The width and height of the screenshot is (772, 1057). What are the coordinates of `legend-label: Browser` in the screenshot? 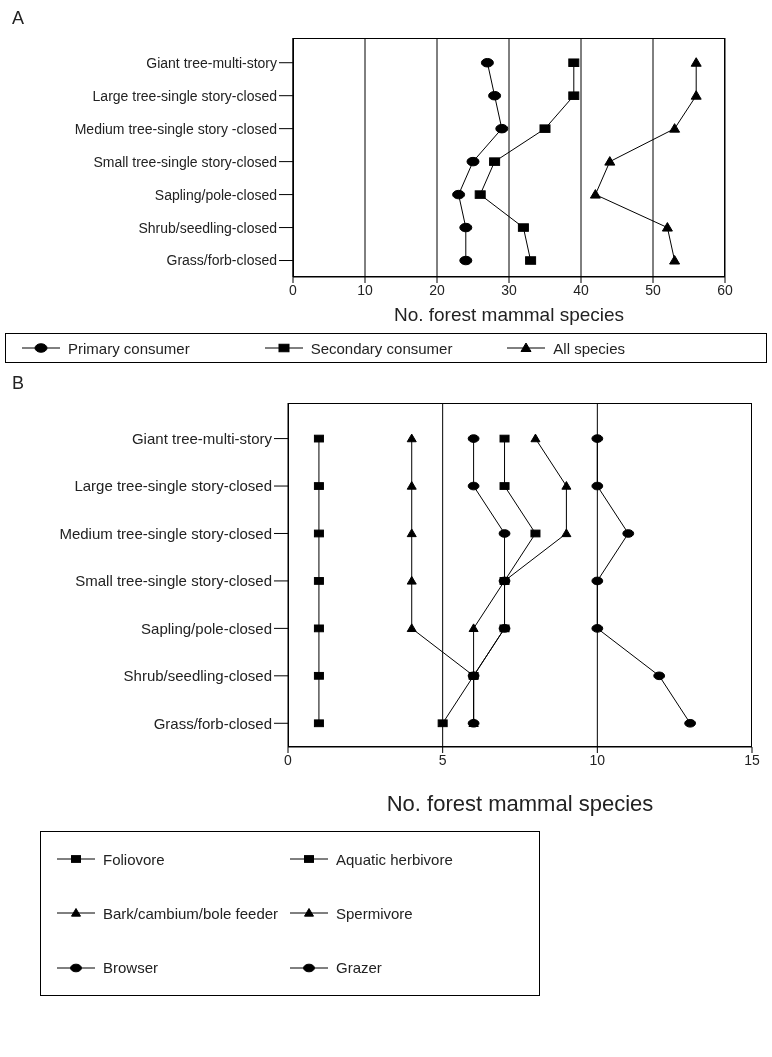 It's located at (131, 968).